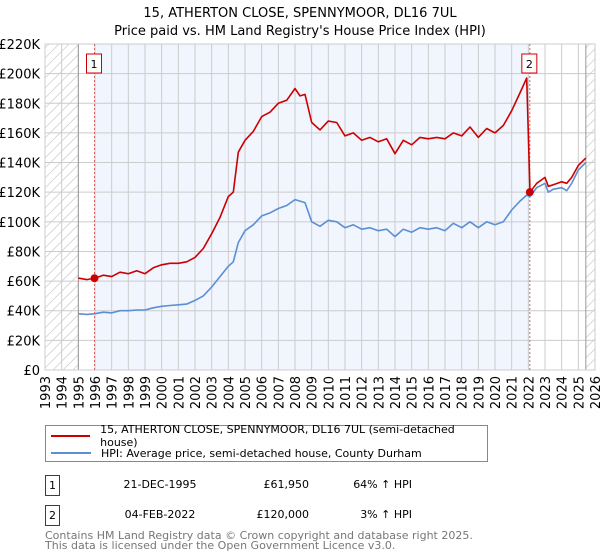 This screenshot has height=560, width=600. I want to click on x-tick-label: 1994, so click(63, 392).